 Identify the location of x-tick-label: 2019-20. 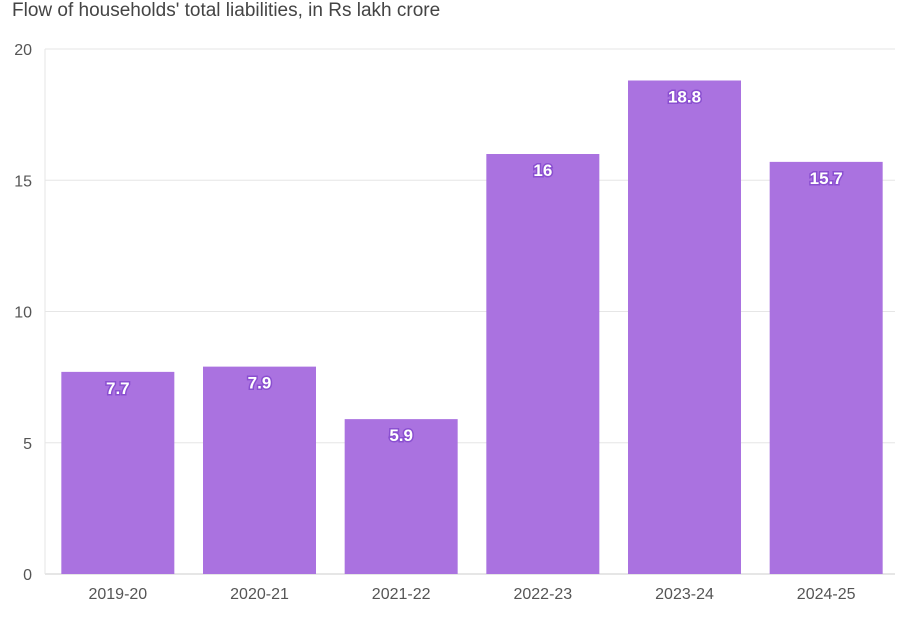
(117, 594).